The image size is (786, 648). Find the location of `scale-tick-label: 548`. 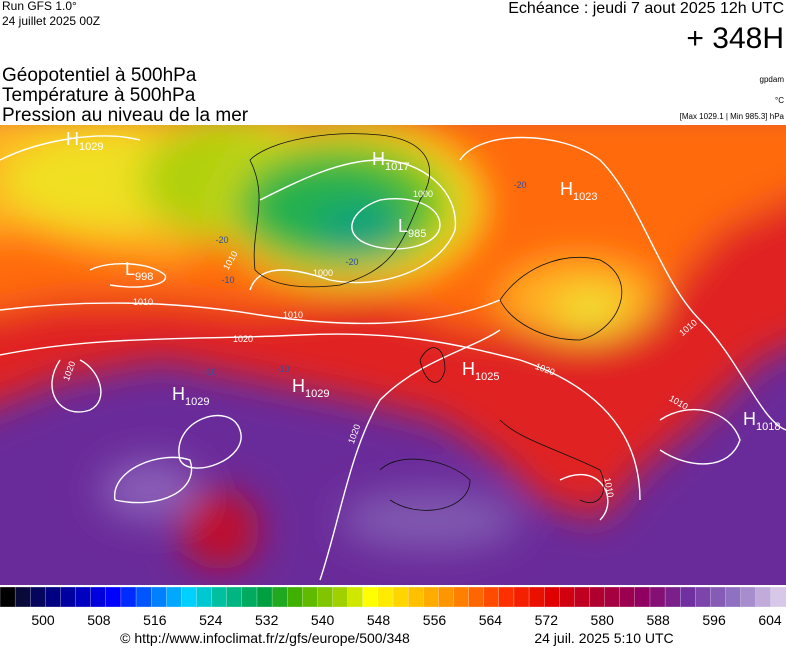

scale-tick-label: 548 is located at coordinates (379, 620).